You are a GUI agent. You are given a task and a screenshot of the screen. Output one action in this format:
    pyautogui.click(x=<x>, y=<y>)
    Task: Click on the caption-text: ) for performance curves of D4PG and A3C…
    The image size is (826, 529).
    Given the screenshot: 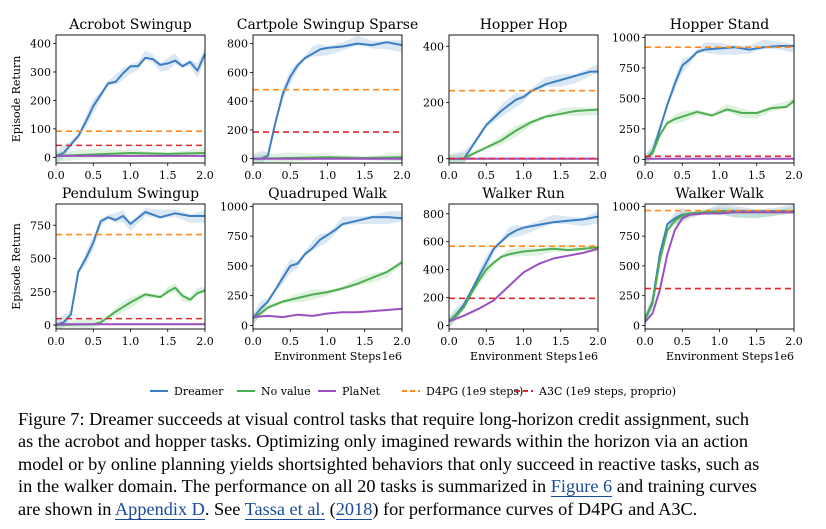 What is the action you would take?
    pyautogui.click(x=535, y=508)
    